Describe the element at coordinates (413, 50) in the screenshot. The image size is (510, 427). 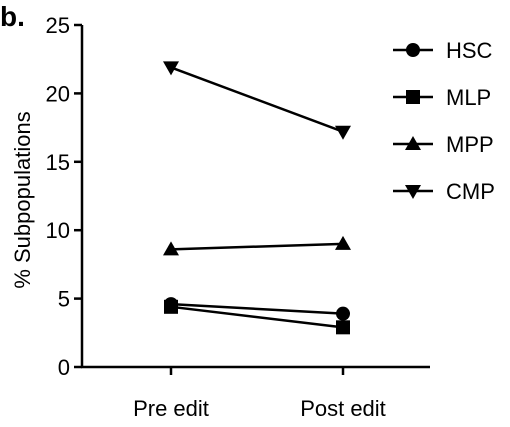
I see `legend-marker-hsc` at that location.